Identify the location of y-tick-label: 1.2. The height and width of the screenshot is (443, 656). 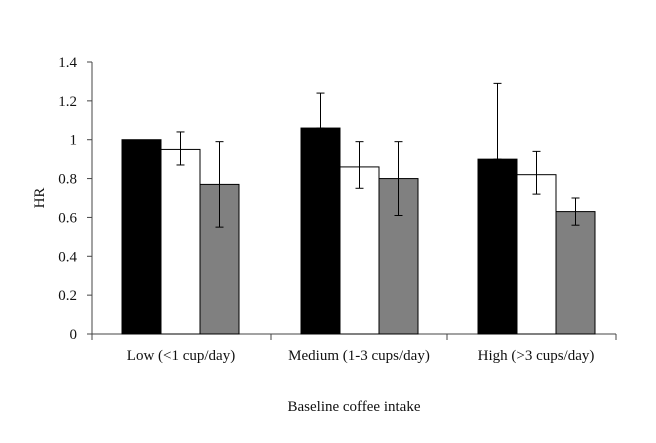
(67, 102).